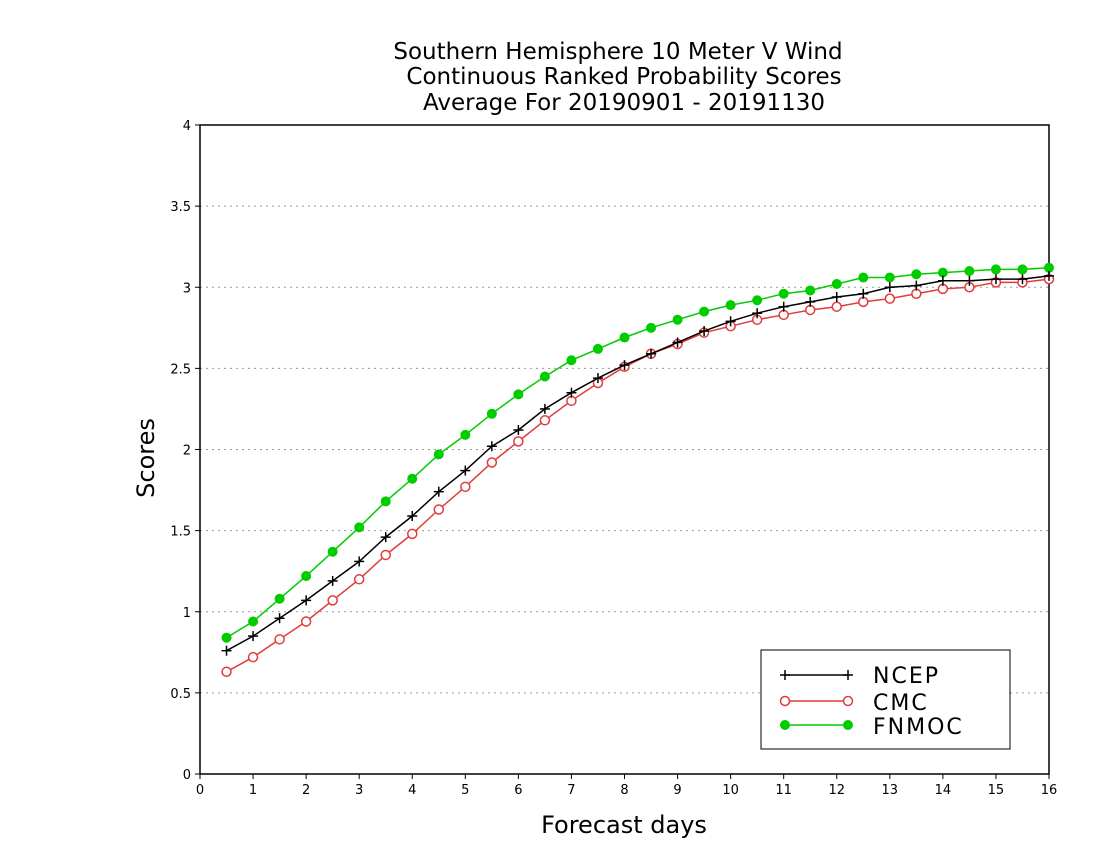  What do you see at coordinates (617, 52) in the screenshot?
I see `title-line-1: Southern Hemisphere 10 Meter V Wind` at bounding box center [617, 52].